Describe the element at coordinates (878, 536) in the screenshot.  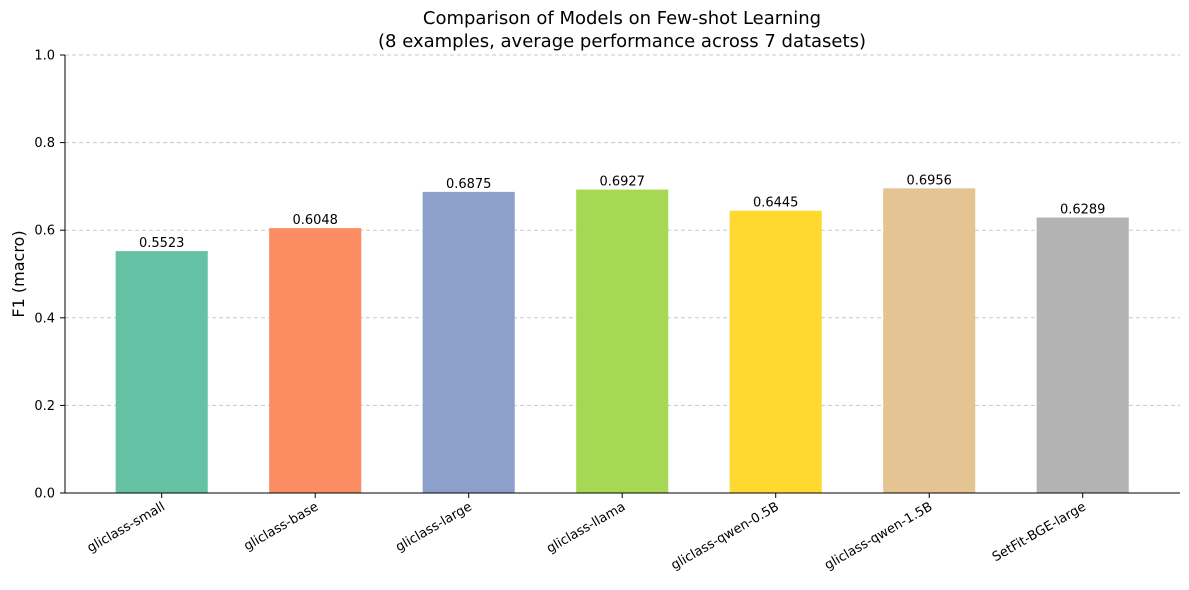
I see `x-tick-label: gliclass-qwen-1.5B` at that location.